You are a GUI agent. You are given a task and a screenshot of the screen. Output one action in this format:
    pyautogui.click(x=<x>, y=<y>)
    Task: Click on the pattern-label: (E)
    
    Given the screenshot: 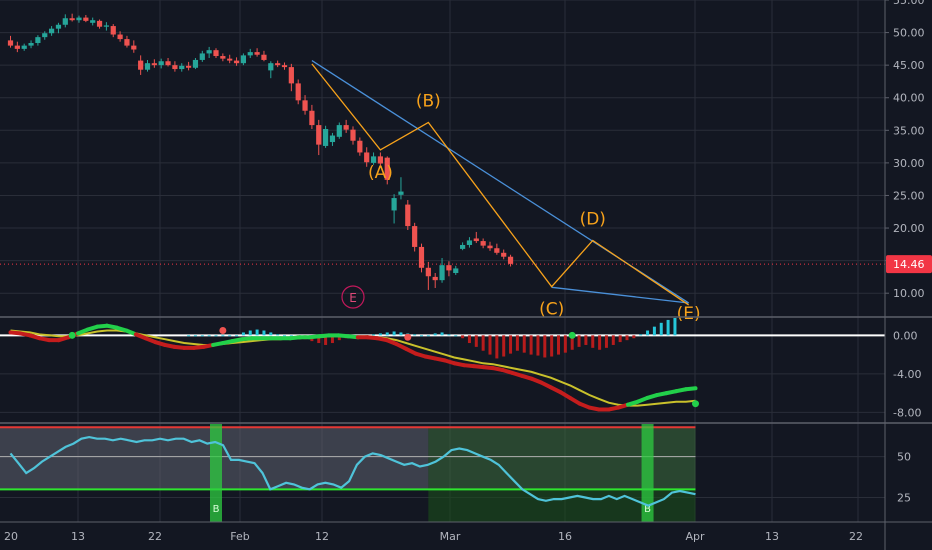 What is the action you would take?
    pyautogui.click(x=689, y=314)
    